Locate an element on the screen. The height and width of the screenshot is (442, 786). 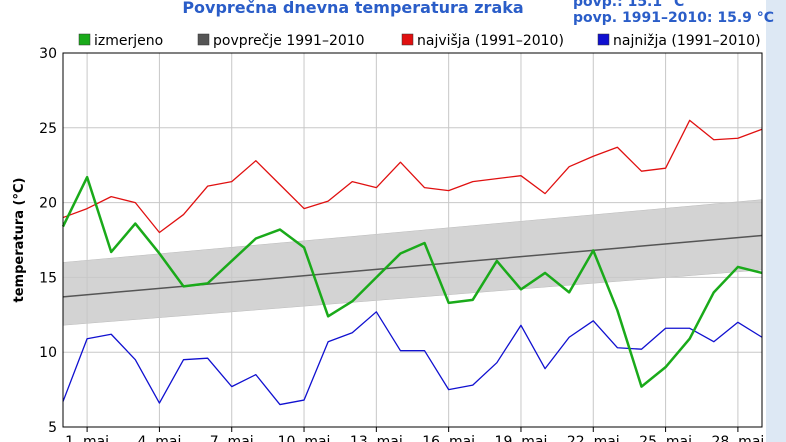
x-tick-label: 25. maj is located at coordinates (665, 438).